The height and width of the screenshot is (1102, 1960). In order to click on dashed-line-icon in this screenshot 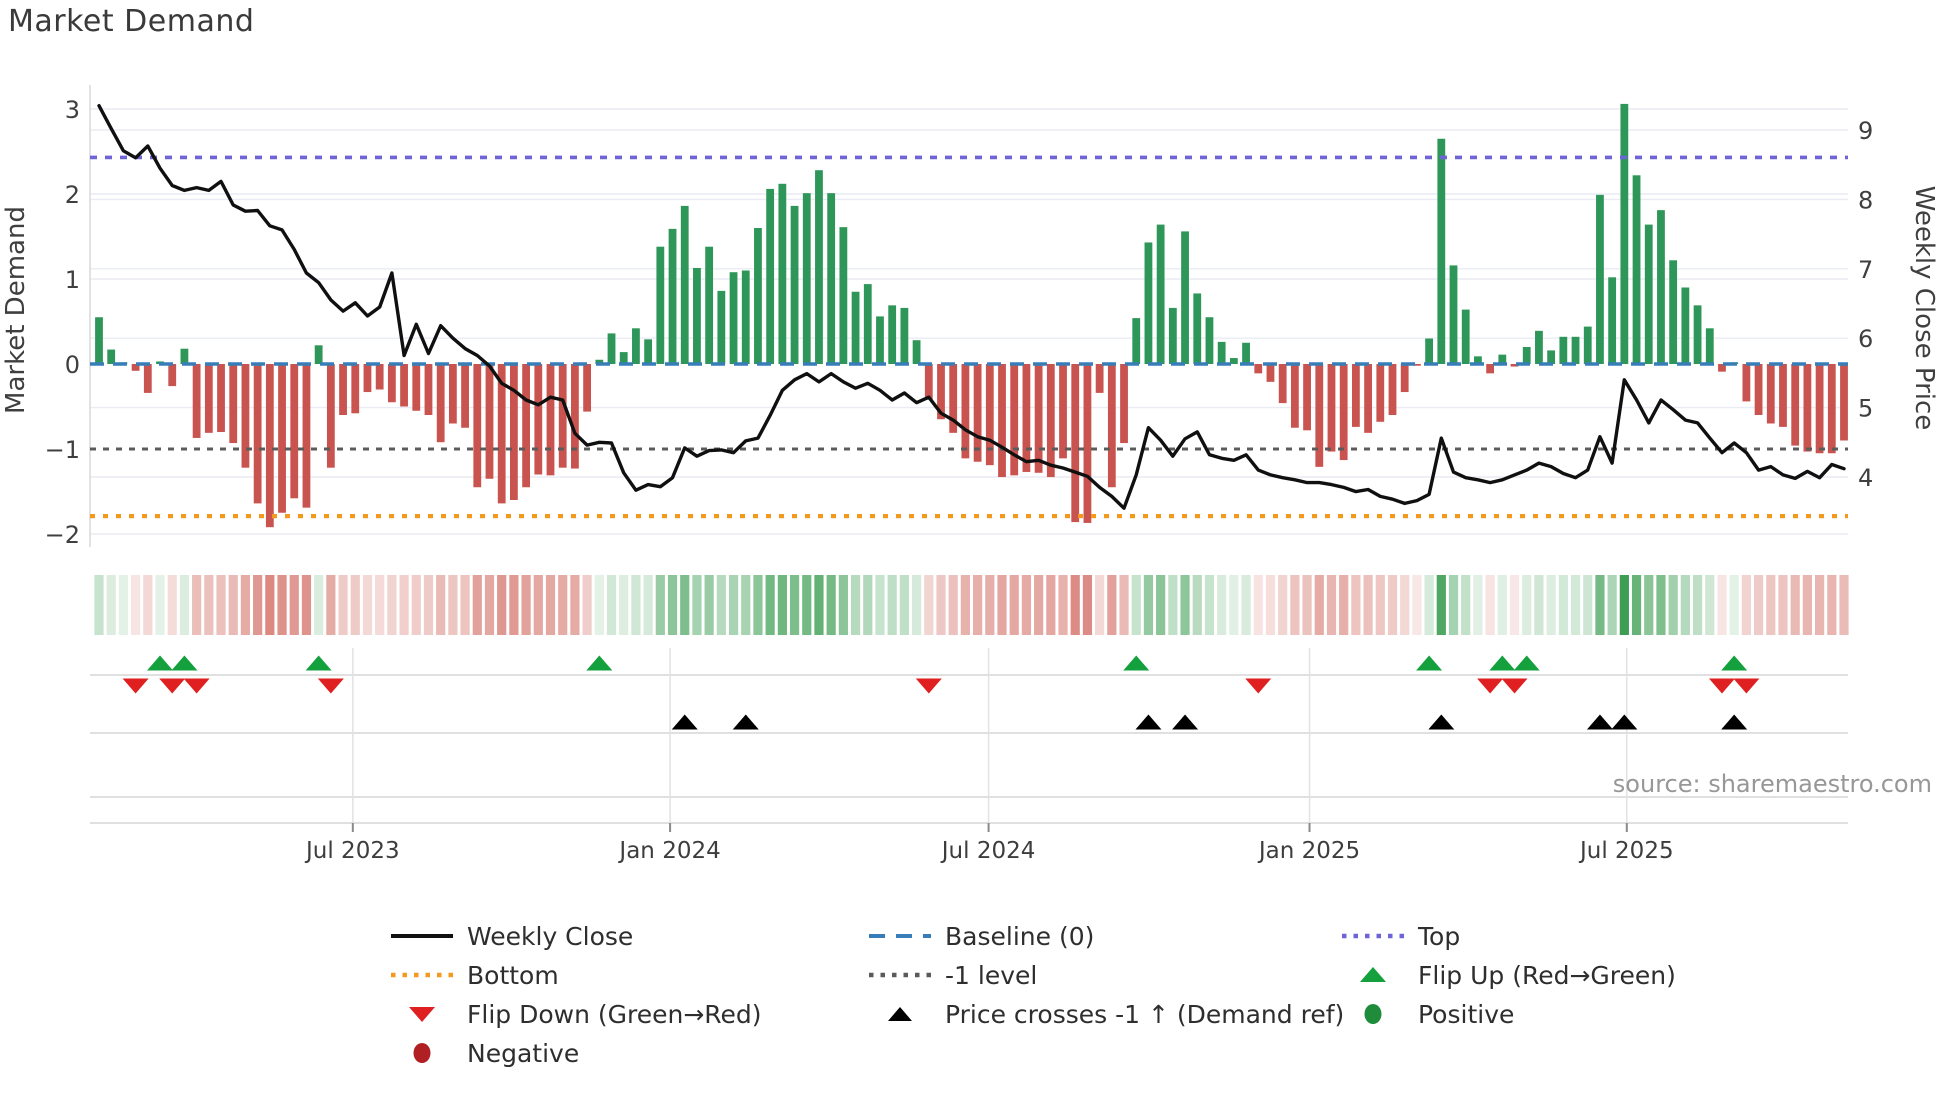, I will do `click(900, 936)`.